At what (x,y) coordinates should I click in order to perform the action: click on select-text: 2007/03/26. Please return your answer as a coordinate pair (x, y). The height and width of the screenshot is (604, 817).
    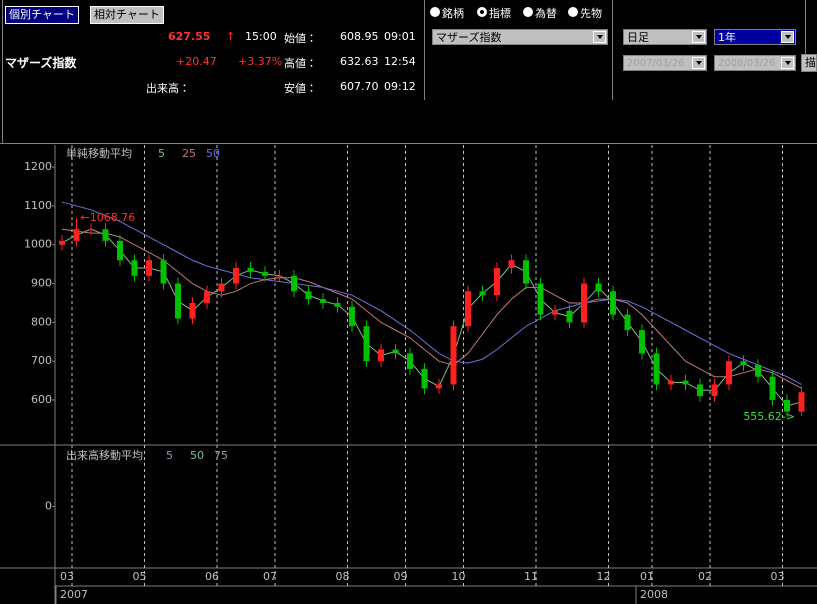
    Looking at the image, I should click on (656, 63).